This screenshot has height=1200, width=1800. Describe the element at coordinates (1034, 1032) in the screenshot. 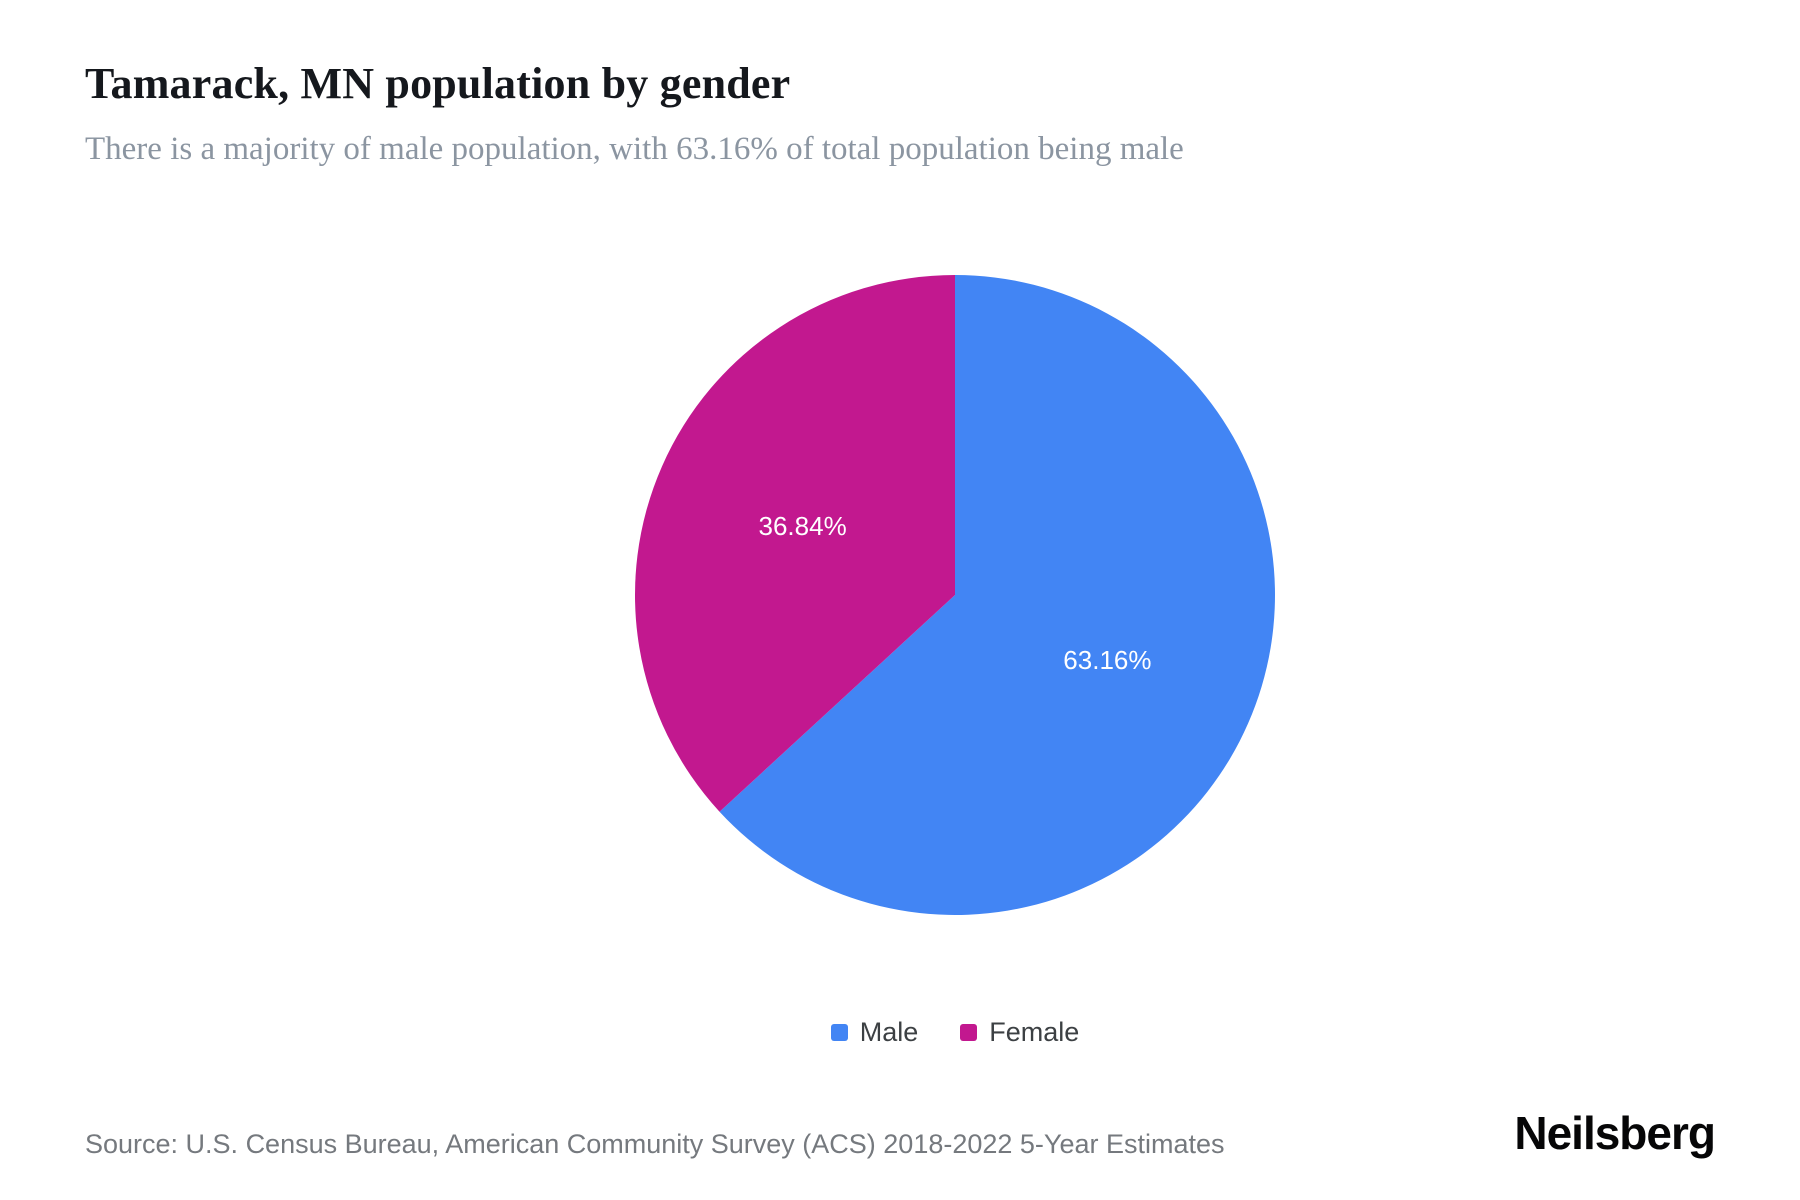

I see `legend-label-female: Female` at that location.